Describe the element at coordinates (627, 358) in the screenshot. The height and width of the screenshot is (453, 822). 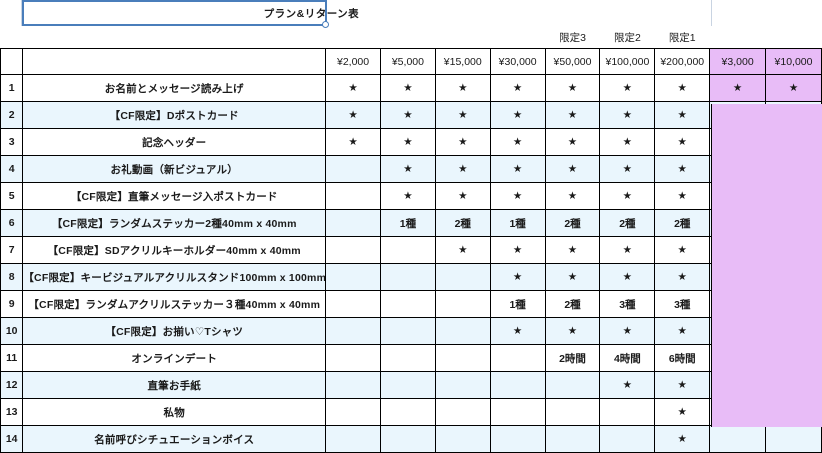
I see `tier-cell: 4時間` at that location.